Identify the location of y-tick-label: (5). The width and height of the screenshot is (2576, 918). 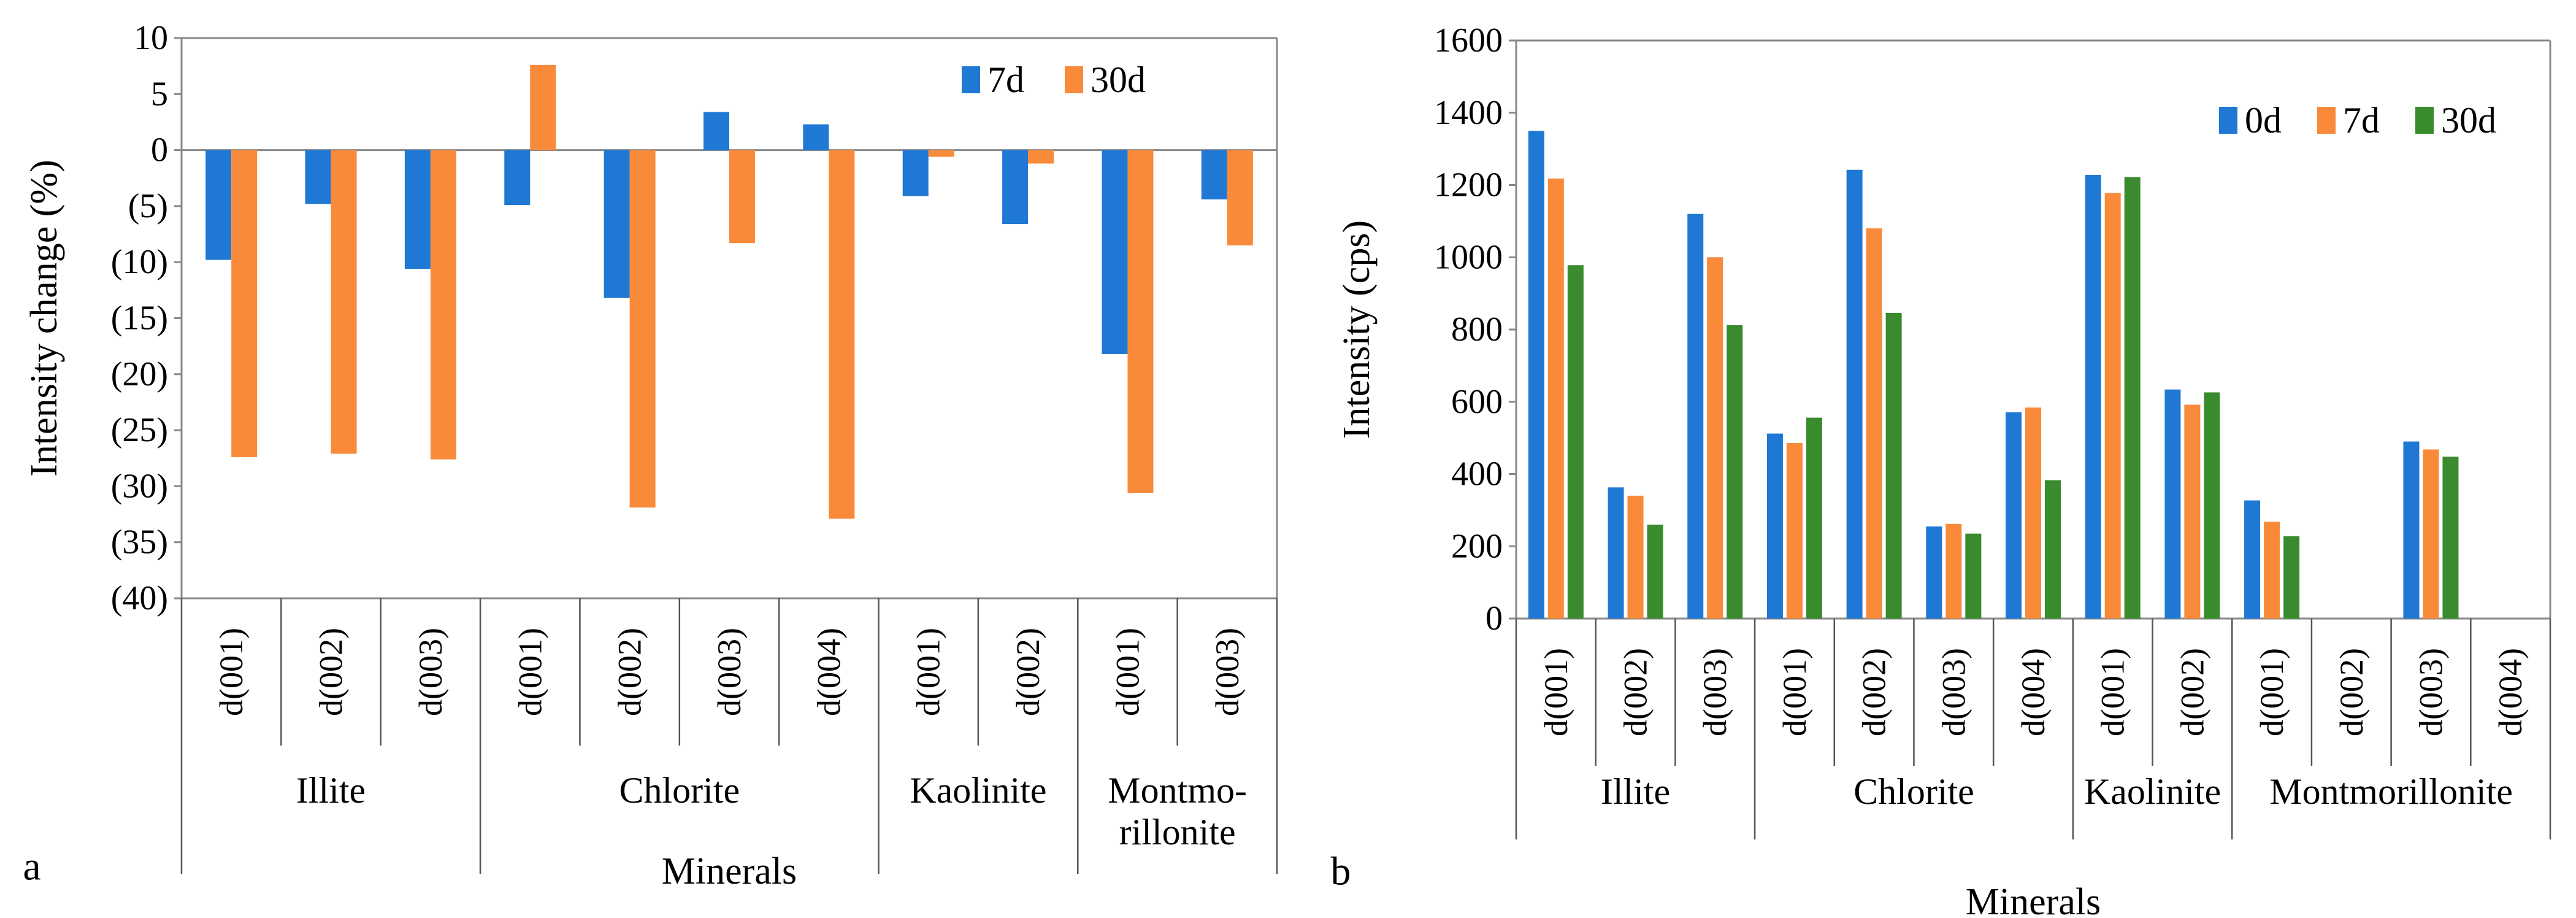
(148, 206).